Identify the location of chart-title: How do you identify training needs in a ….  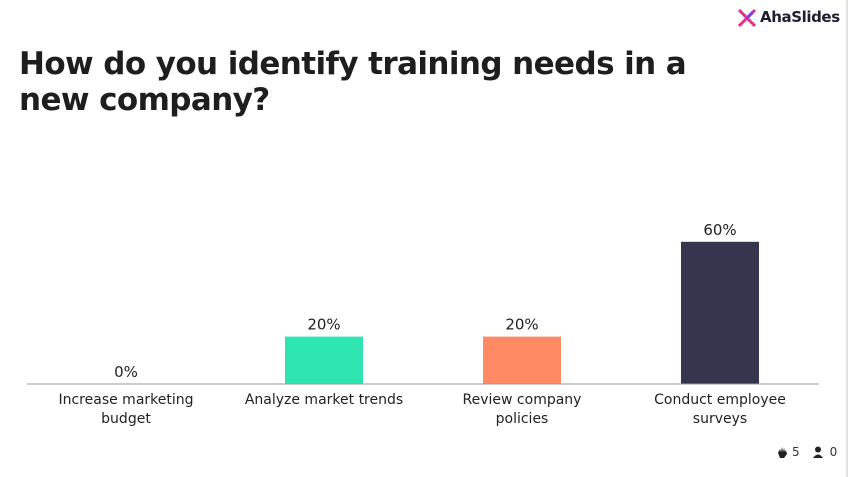
(353, 82).